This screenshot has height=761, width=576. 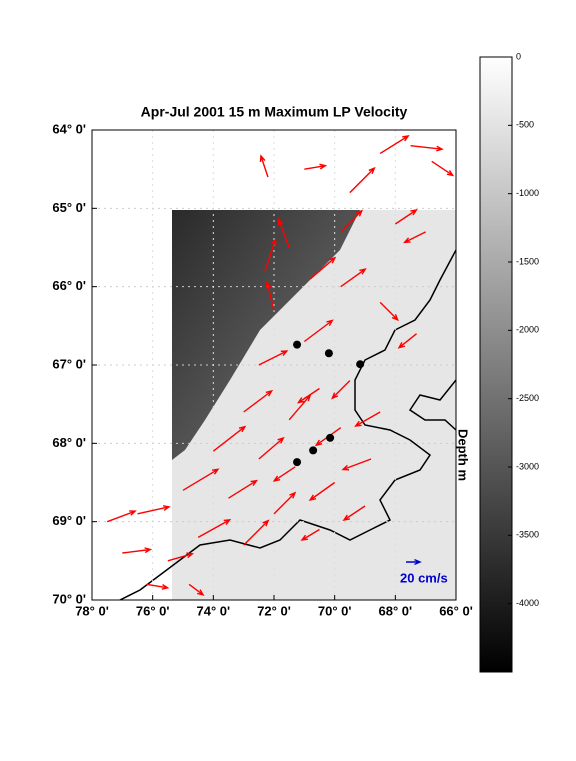 I want to click on y-tick-label: 65° 0', so click(x=69, y=207).